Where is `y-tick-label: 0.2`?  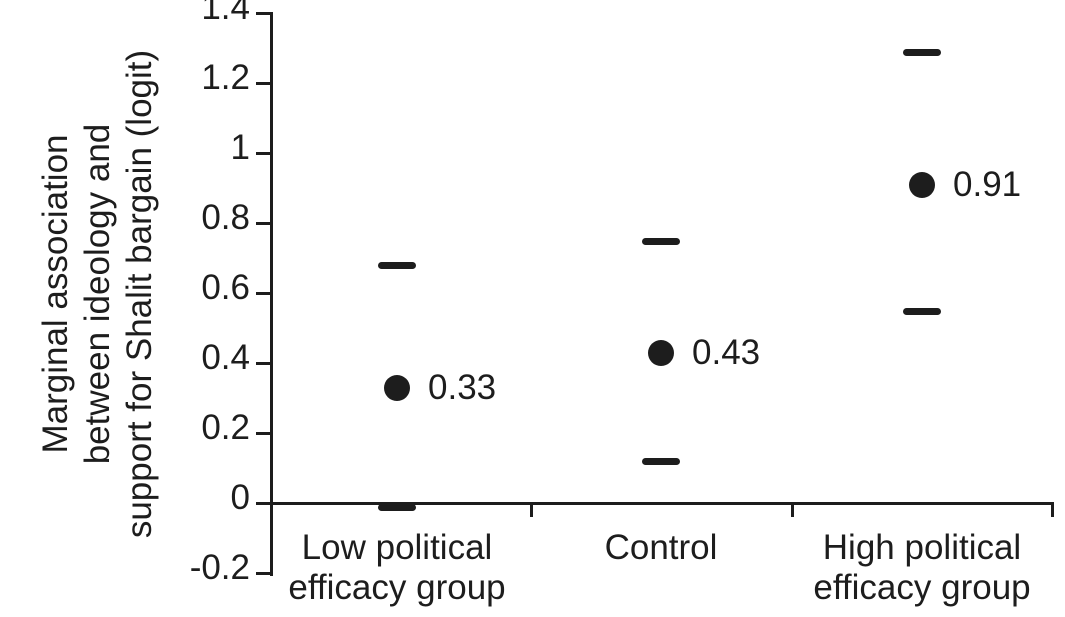 y-tick-label: 0.2 is located at coordinates (225, 427).